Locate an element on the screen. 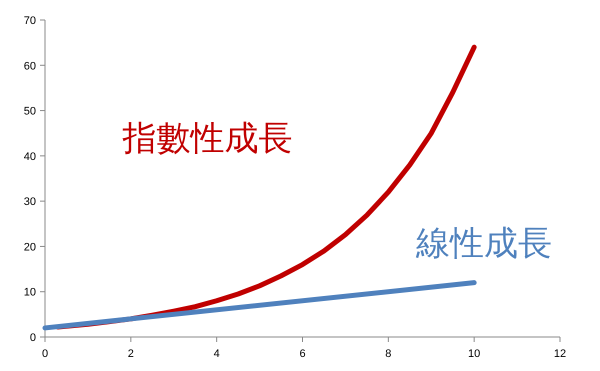 The image size is (600, 371). x-tick-label: 10 is located at coordinates (474, 354).